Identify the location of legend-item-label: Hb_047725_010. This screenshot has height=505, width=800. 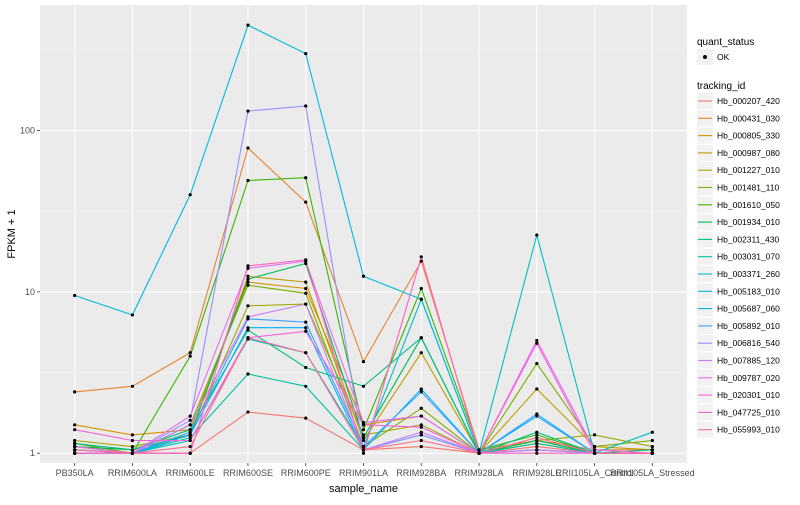
(748, 412).